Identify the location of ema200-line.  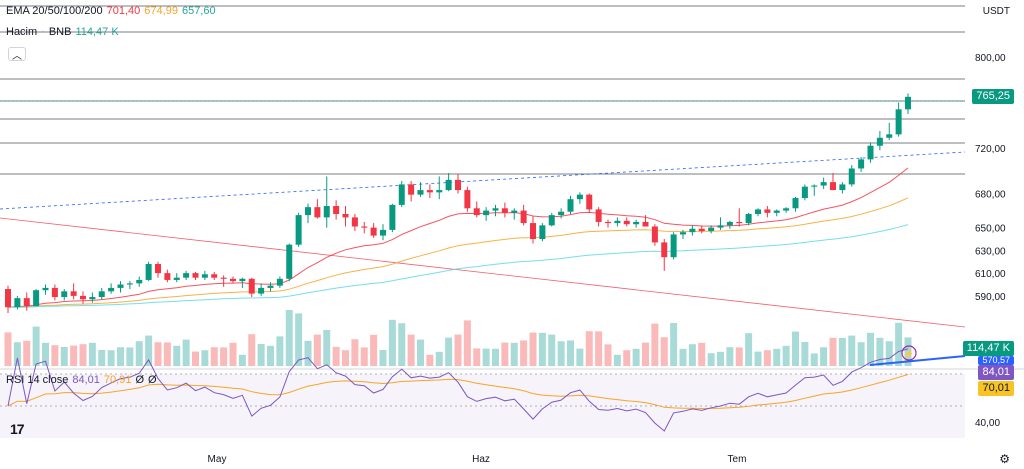
(917, 360).